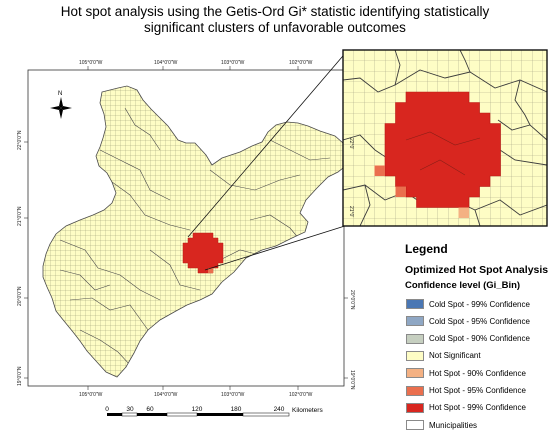 The image size is (550, 434). Describe the element at coordinates (61, 108) in the screenshot. I see `north-arrow-icon` at that location.